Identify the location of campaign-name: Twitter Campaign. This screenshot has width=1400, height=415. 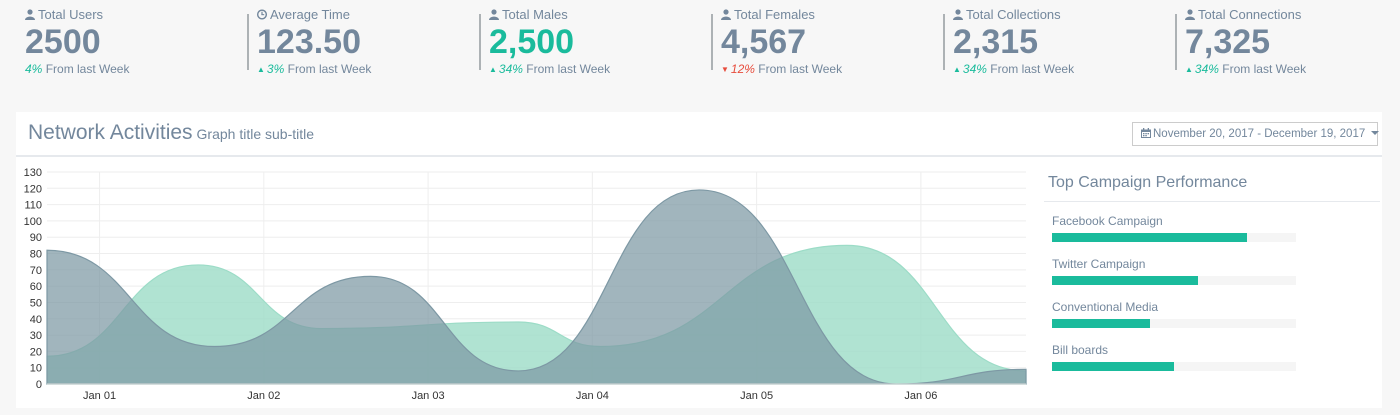
(1099, 264).